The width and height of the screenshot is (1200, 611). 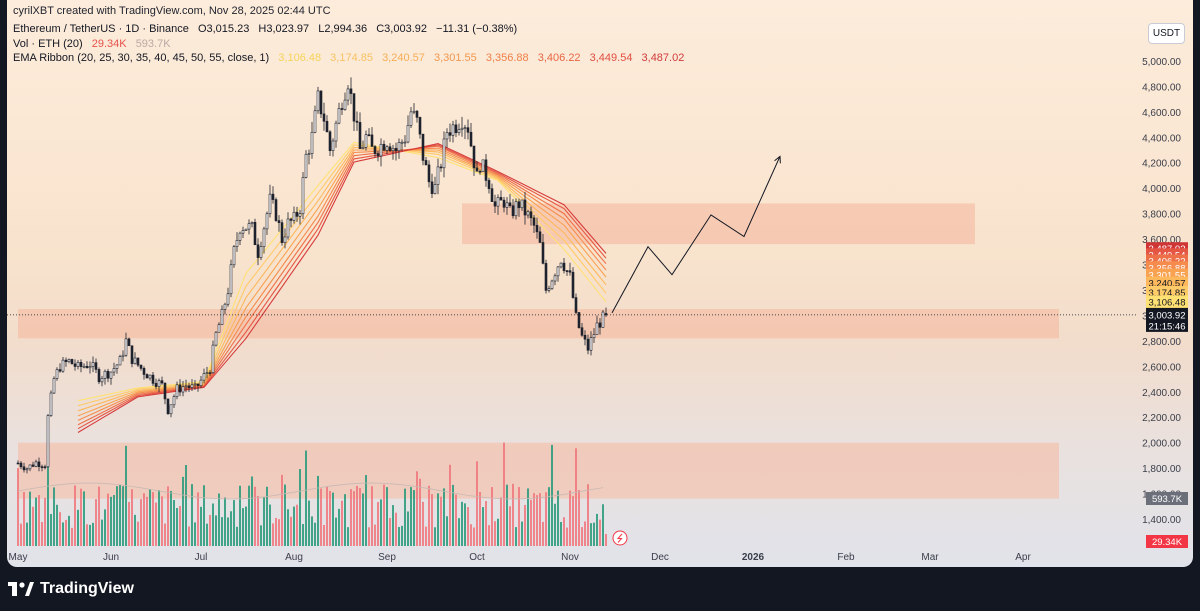 What do you see at coordinates (48, 44) in the screenshot?
I see `volume-label: Vol · ETH (20)` at bounding box center [48, 44].